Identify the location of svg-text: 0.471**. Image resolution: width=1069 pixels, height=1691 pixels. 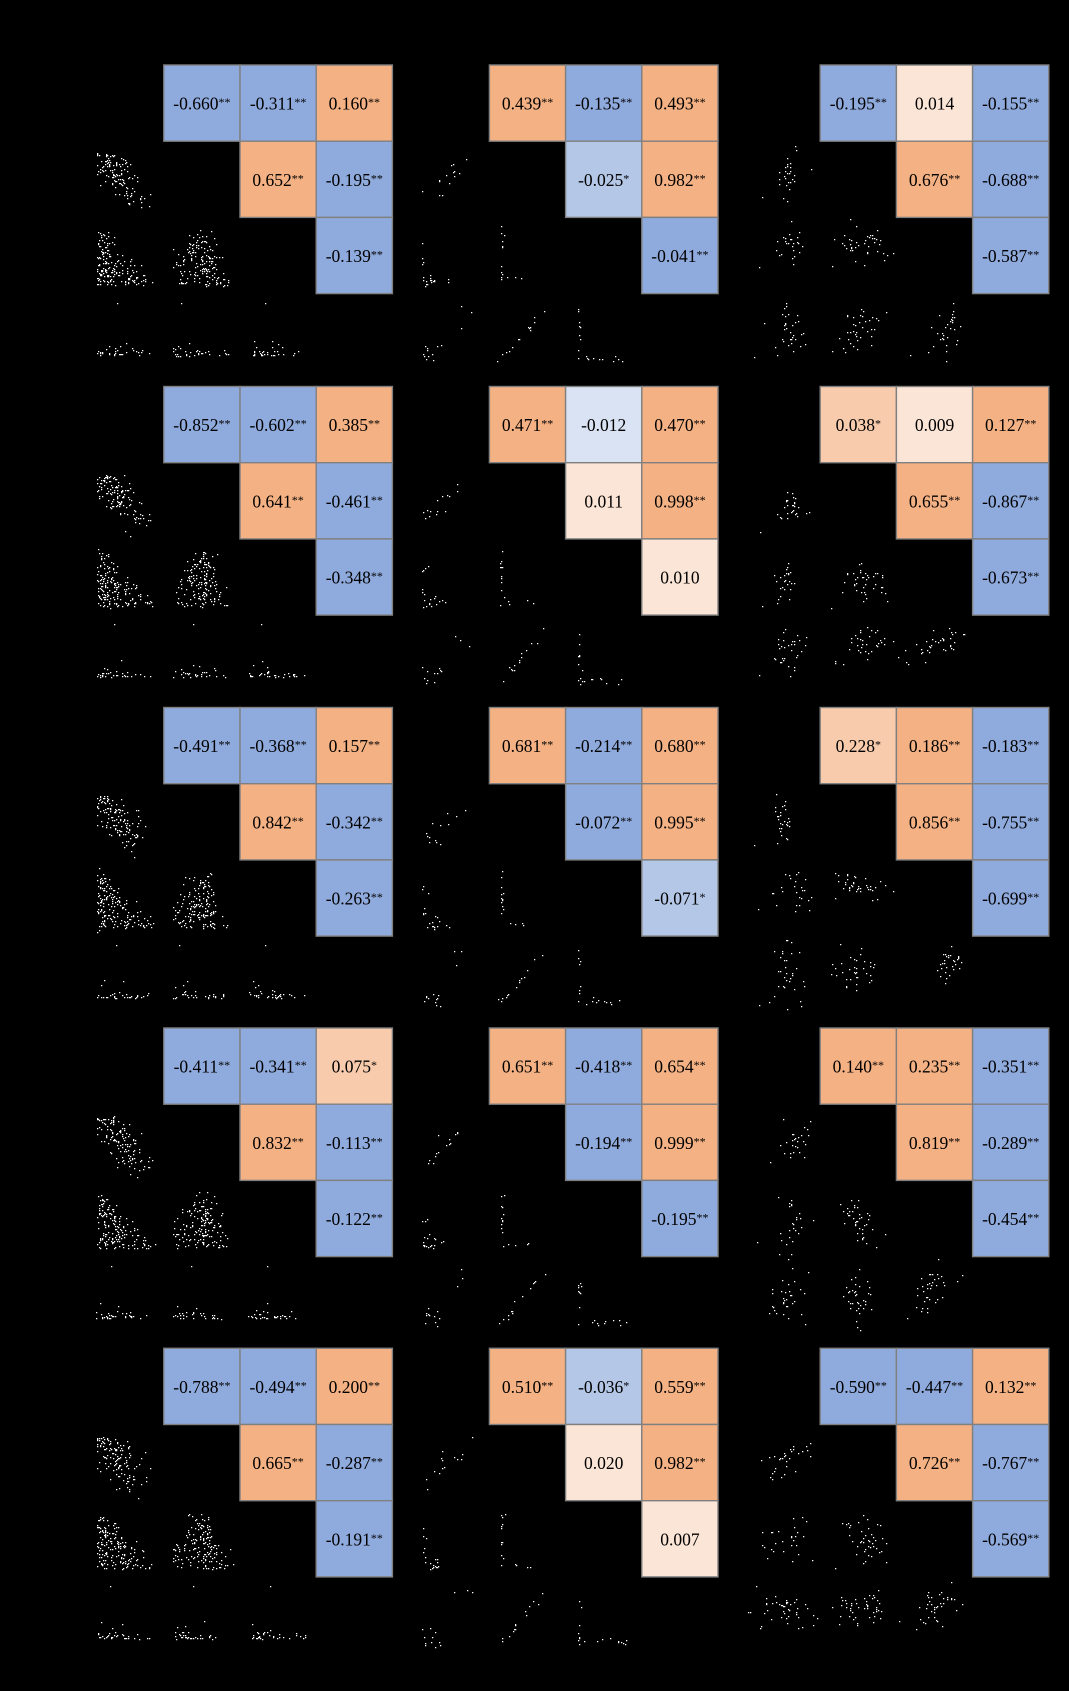
(527, 425).